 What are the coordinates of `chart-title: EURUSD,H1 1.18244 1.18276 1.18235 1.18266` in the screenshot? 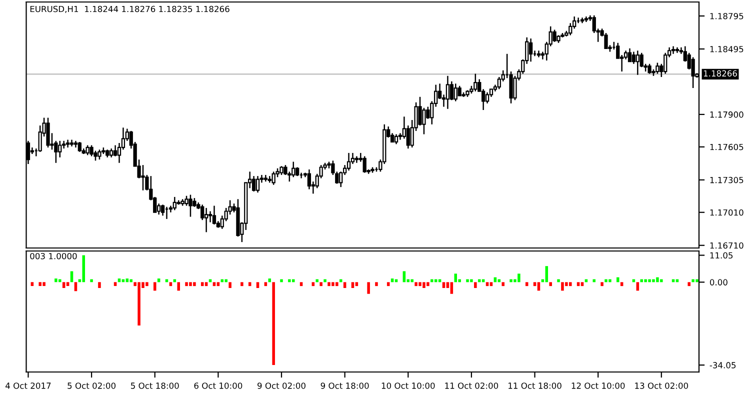 It's located at (130, 9).